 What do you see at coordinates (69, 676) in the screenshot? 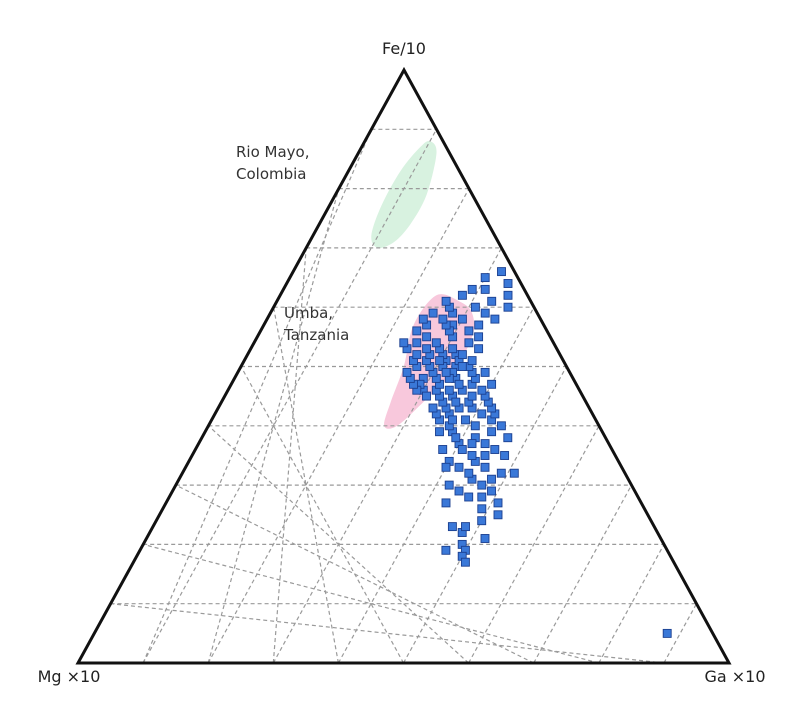
I see `vertex-label-mg: Mg ×10` at bounding box center [69, 676].